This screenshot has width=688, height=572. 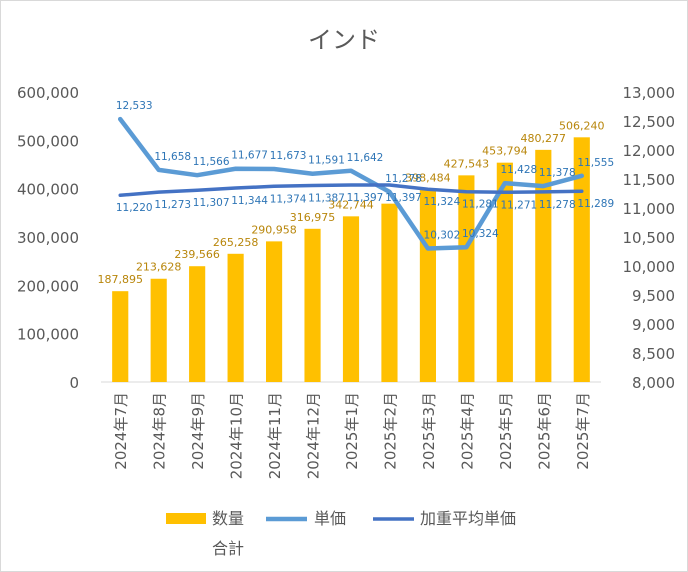 I want to click on x-tick-label: 2025年4月, so click(x=467, y=431).